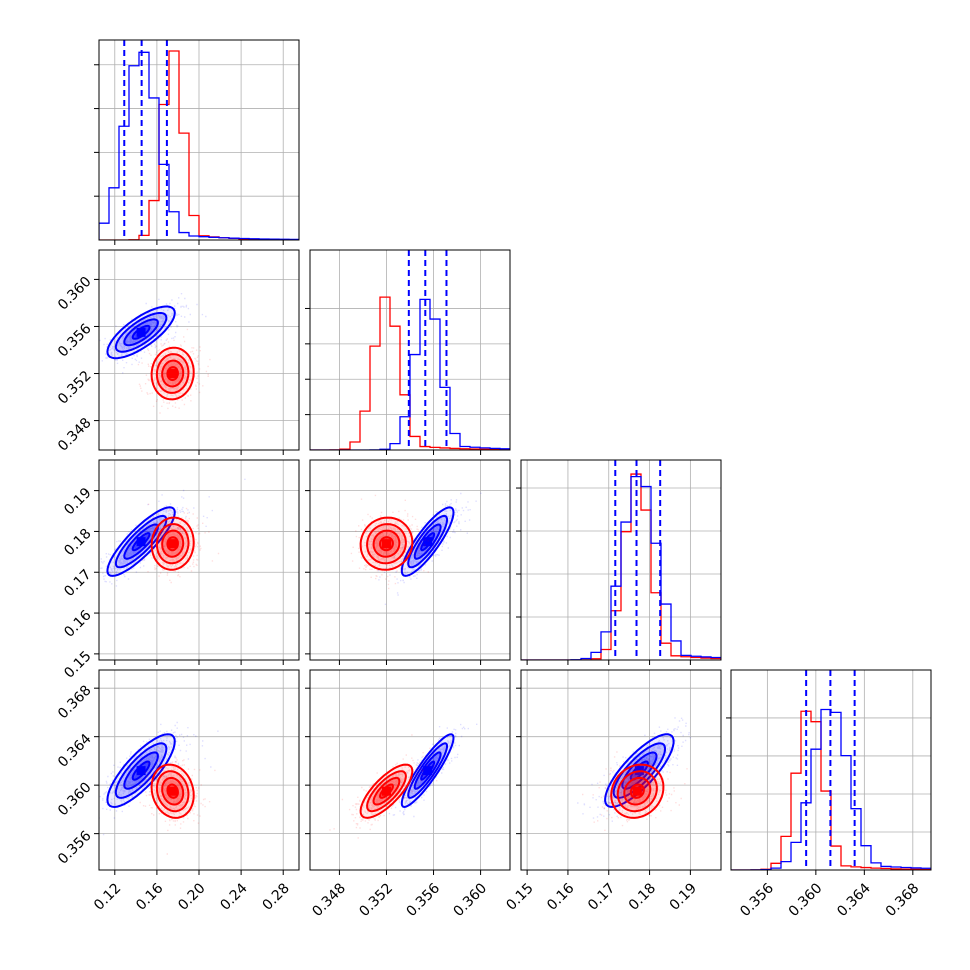 This screenshot has height=970, width=970. I want to click on x-tick-label: 0.352, so click(376, 900).